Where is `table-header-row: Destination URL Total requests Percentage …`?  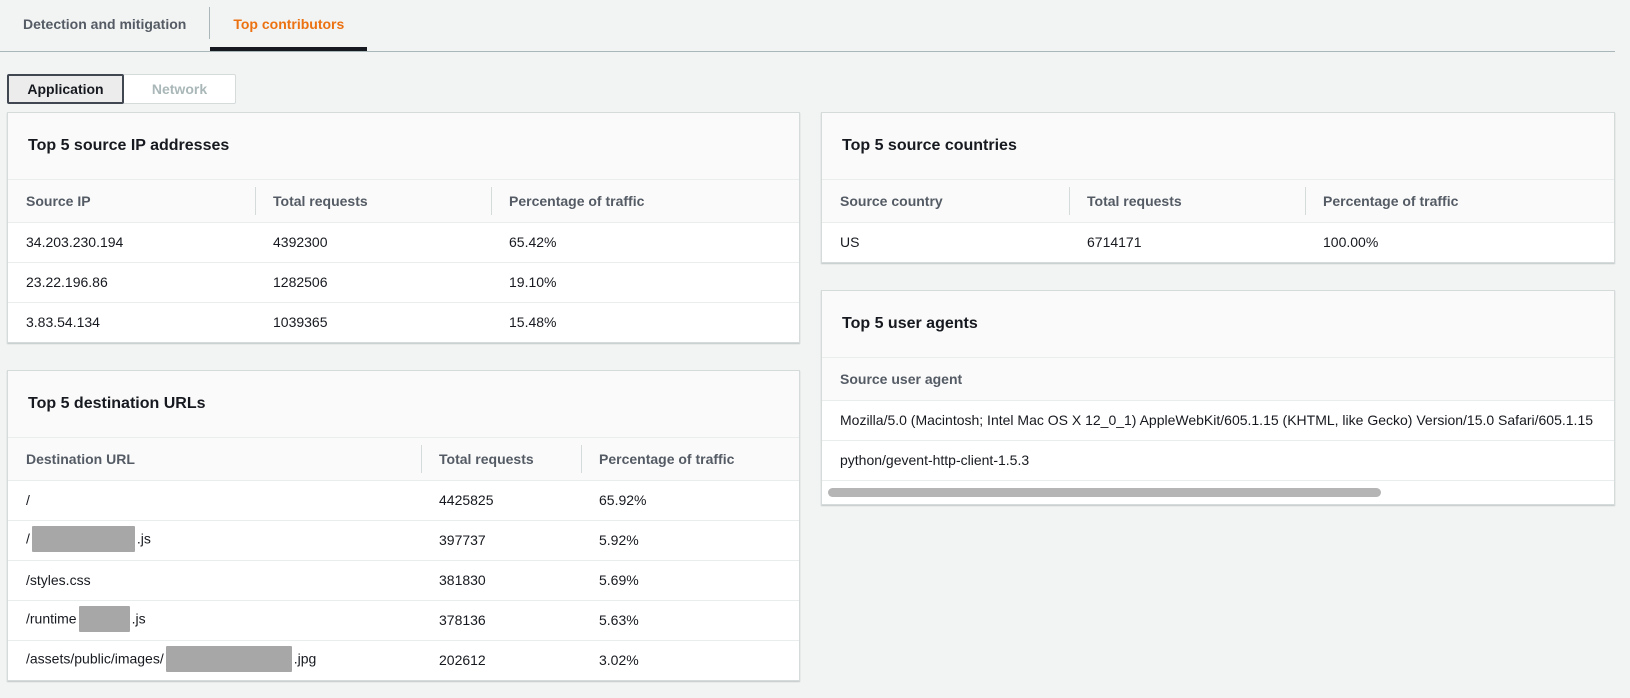 table-header-row: Destination URL Total requests Percentage … is located at coordinates (403, 459).